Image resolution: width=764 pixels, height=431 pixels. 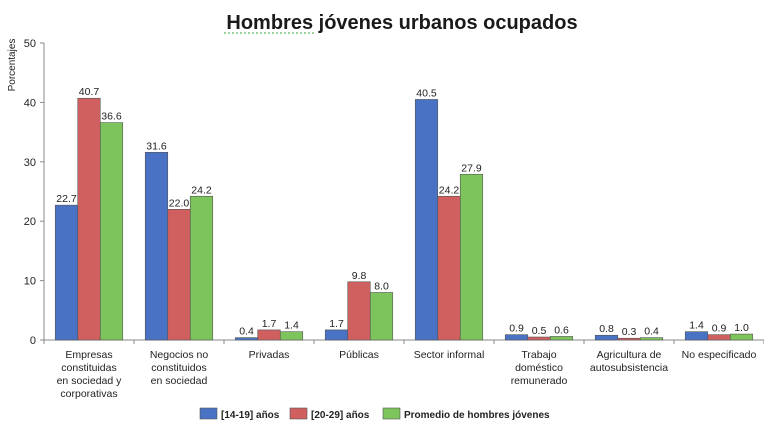 I want to click on y-tick-label: 20, so click(x=30, y=222).